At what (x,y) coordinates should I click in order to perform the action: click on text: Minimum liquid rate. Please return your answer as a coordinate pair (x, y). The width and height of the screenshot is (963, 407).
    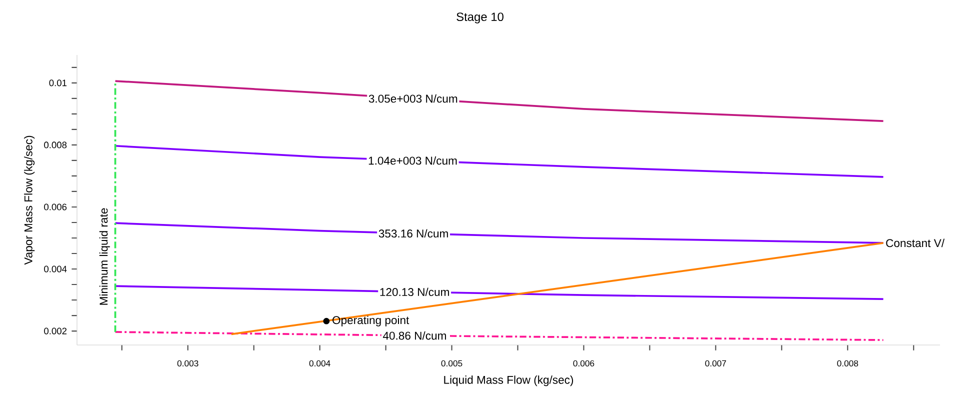
    Looking at the image, I should click on (104, 256).